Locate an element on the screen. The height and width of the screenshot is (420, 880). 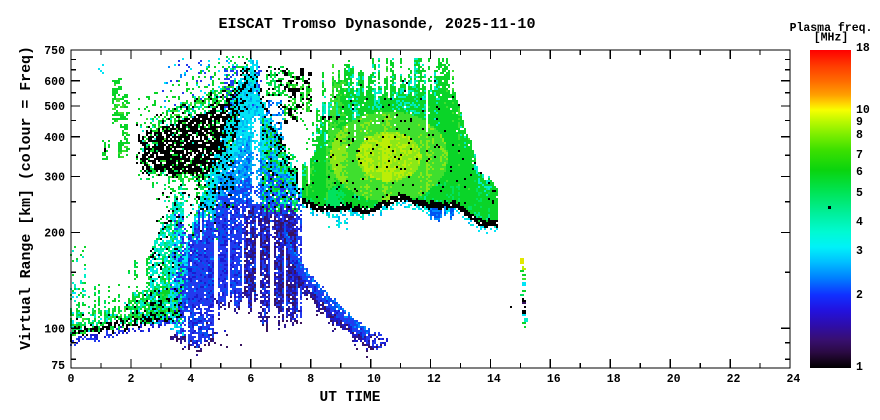
svg-text: 7 is located at coordinates (859, 155).